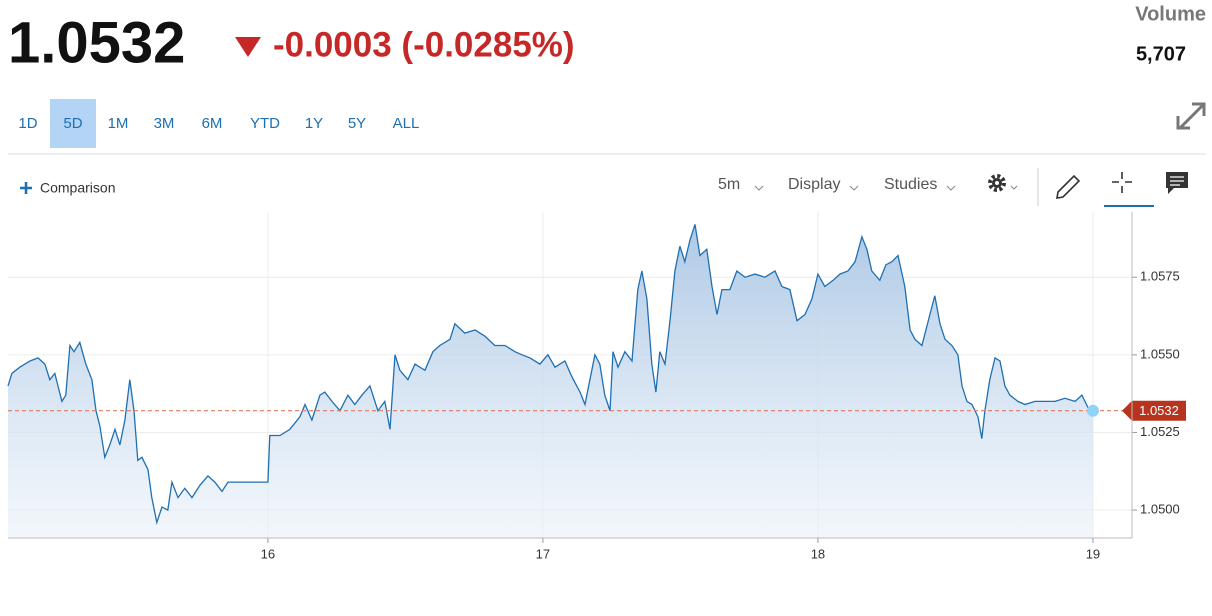  I want to click on comment-icon, so click(1177, 183).